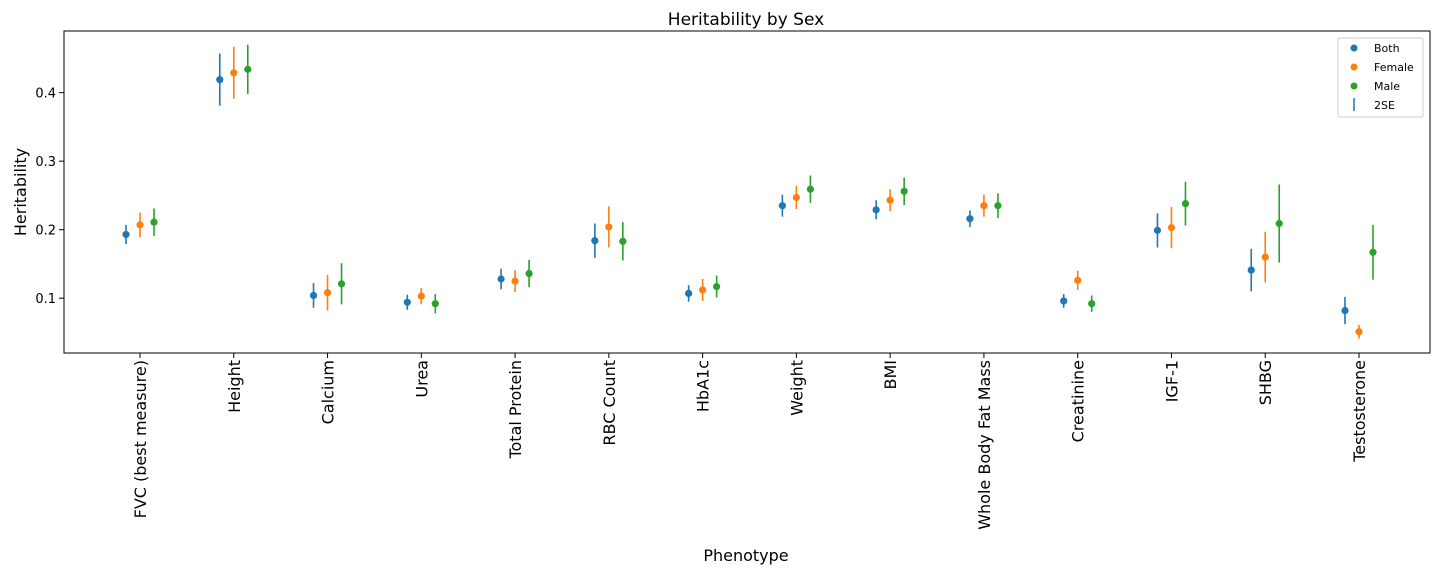 The image size is (1440, 576). I want to click on x-tick-label: Total Protein, so click(515, 410).